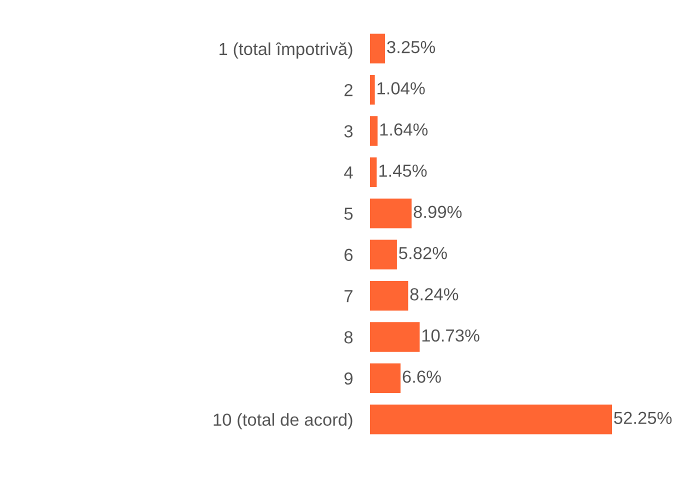  I want to click on y-tick-label: 7, so click(348, 296).